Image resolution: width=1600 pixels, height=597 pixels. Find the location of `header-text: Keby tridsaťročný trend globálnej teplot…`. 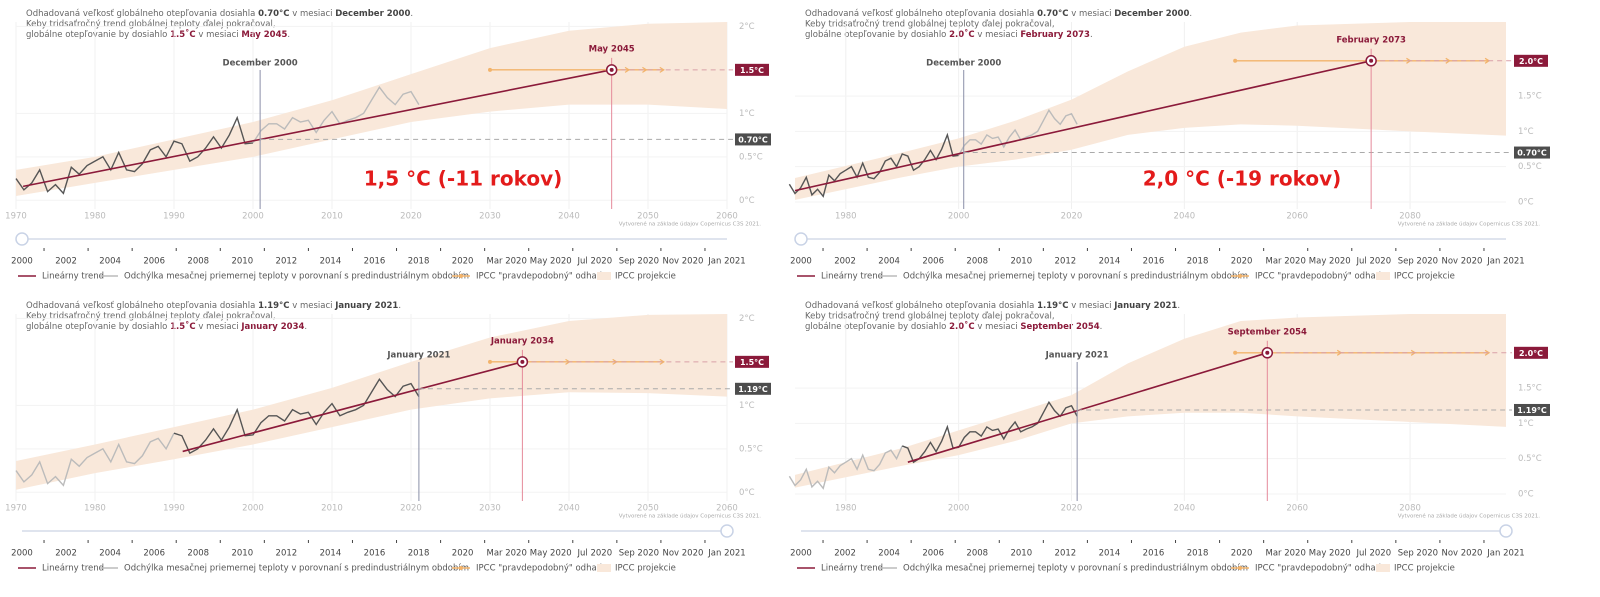

header-text: Keby tridsaťročný trend globálnej teplot… is located at coordinates (151, 23).